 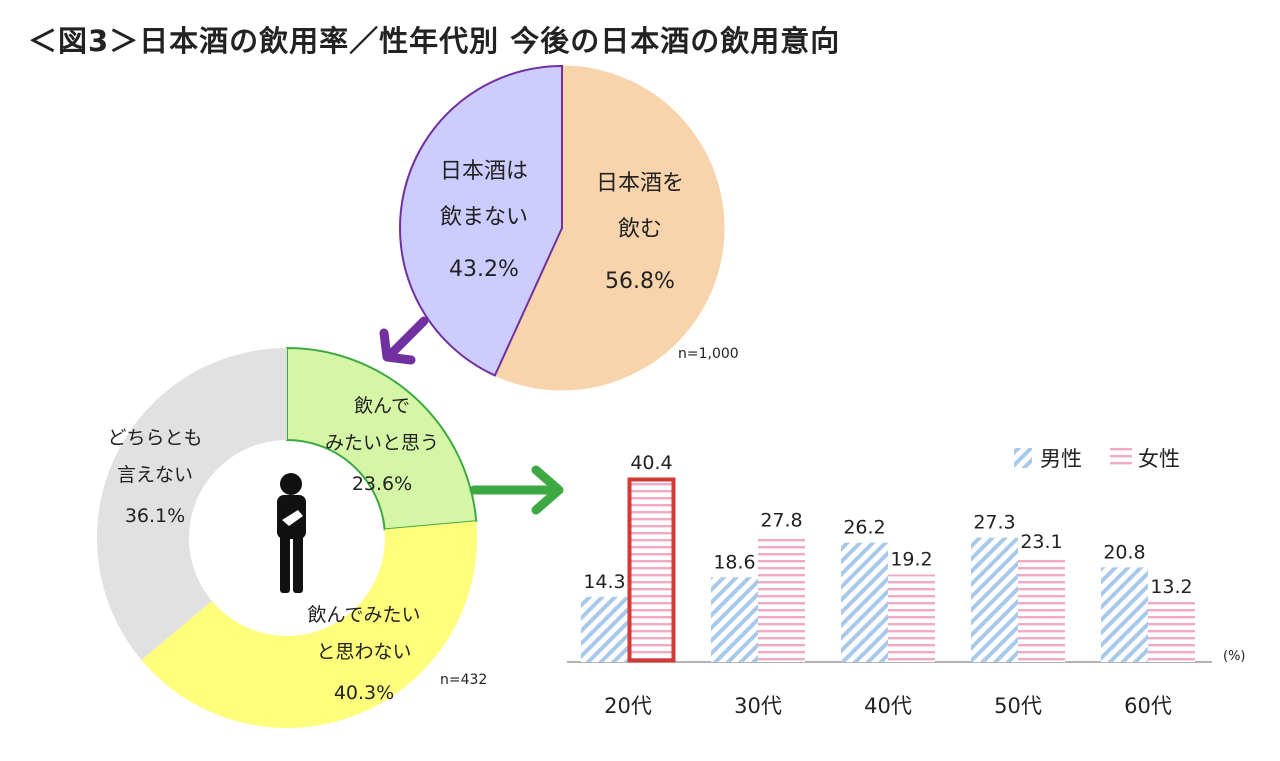 I want to click on donut-slice-label: と思わない, so click(x=363, y=652).